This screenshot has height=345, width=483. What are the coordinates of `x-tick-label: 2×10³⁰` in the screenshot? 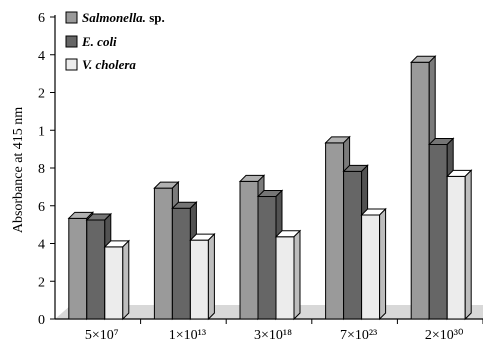 It's located at (444, 335).